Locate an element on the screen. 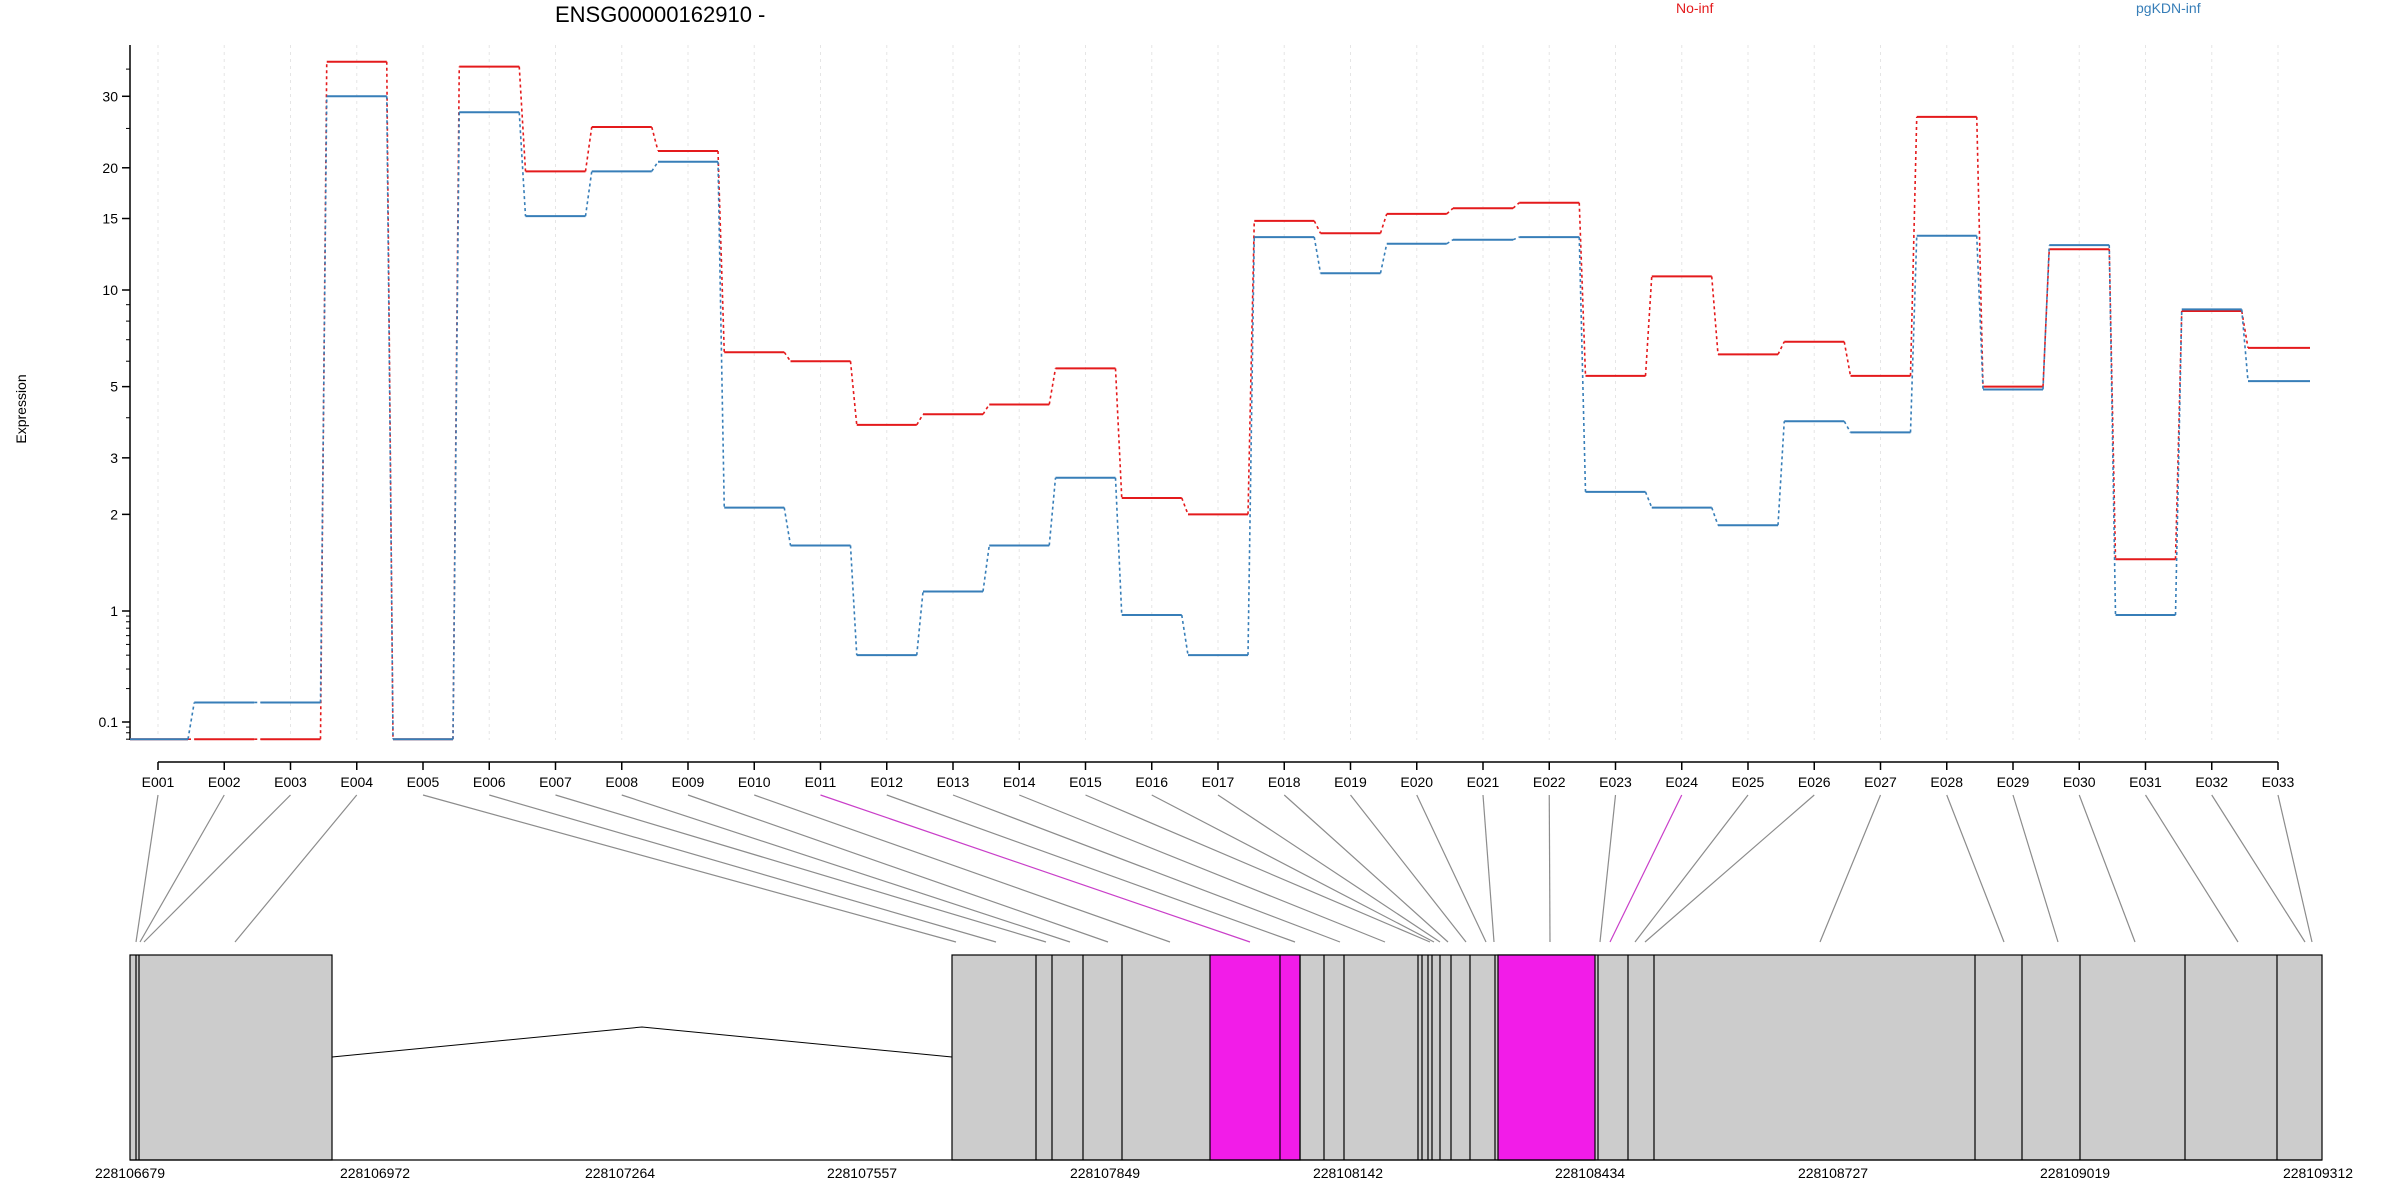 This screenshot has height=1200, width=2400. y-tick-label: 3 is located at coordinates (114, 458).